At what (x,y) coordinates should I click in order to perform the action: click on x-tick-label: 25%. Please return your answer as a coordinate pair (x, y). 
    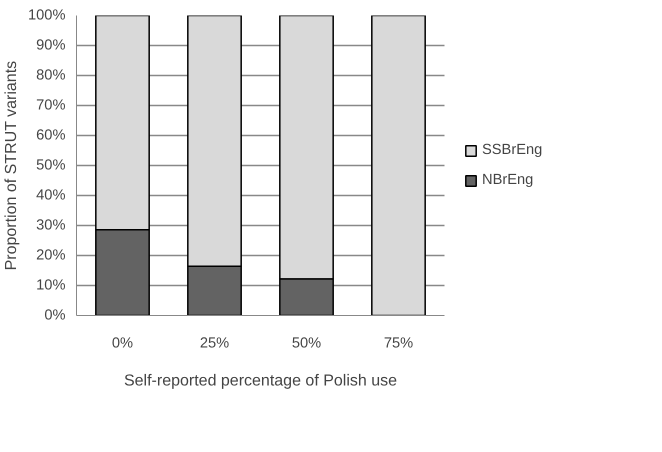
    Looking at the image, I should click on (215, 344).